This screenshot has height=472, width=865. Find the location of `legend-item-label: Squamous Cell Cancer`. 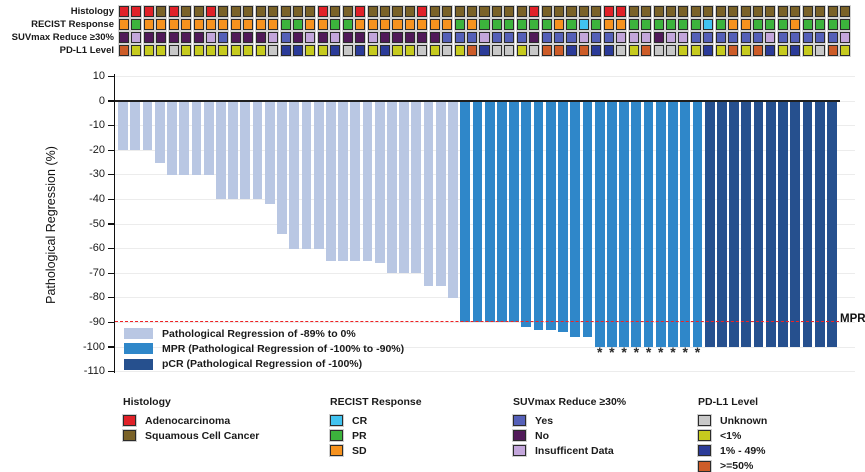

legend-item-label: Squamous Cell Cancer is located at coordinates (202, 435).